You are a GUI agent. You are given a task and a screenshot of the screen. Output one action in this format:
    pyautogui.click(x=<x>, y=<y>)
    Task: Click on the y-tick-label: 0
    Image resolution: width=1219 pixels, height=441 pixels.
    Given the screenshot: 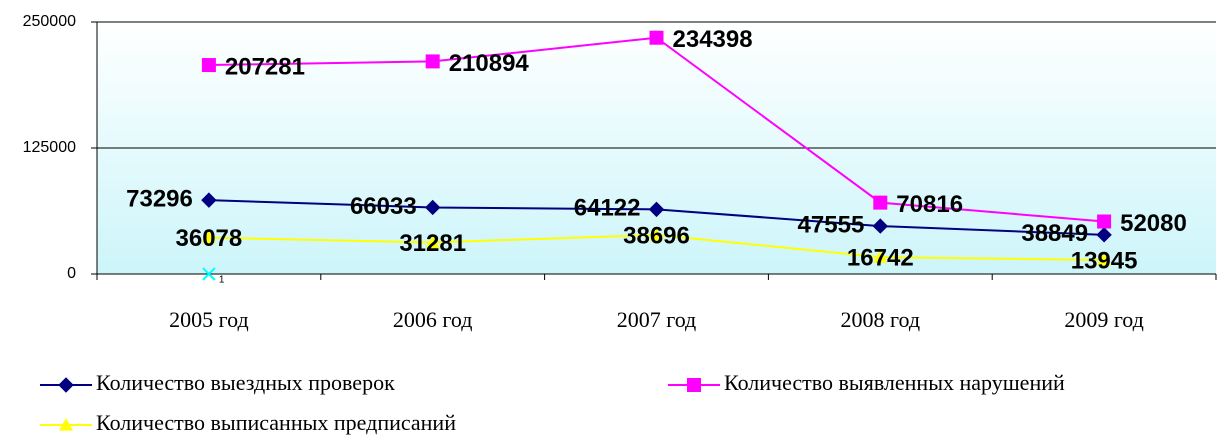 What is the action you would take?
    pyautogui.click(x=71, y=273)
    